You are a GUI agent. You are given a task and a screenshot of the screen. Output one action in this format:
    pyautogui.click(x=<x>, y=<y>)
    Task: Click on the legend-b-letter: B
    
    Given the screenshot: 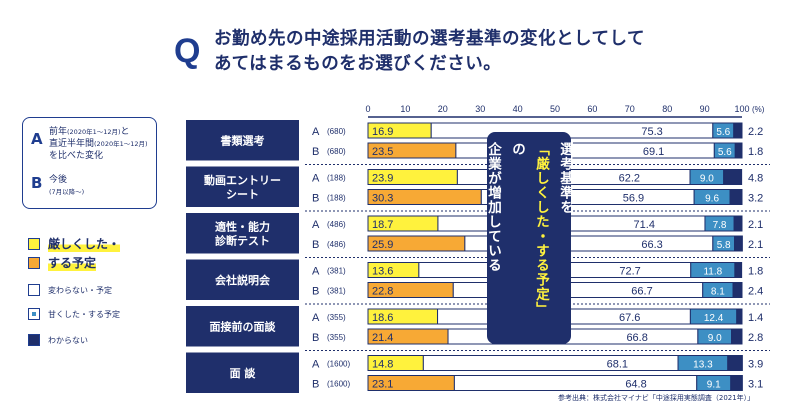 What is the action you would take?
    pyautogui.click(x=37, y=183)
    